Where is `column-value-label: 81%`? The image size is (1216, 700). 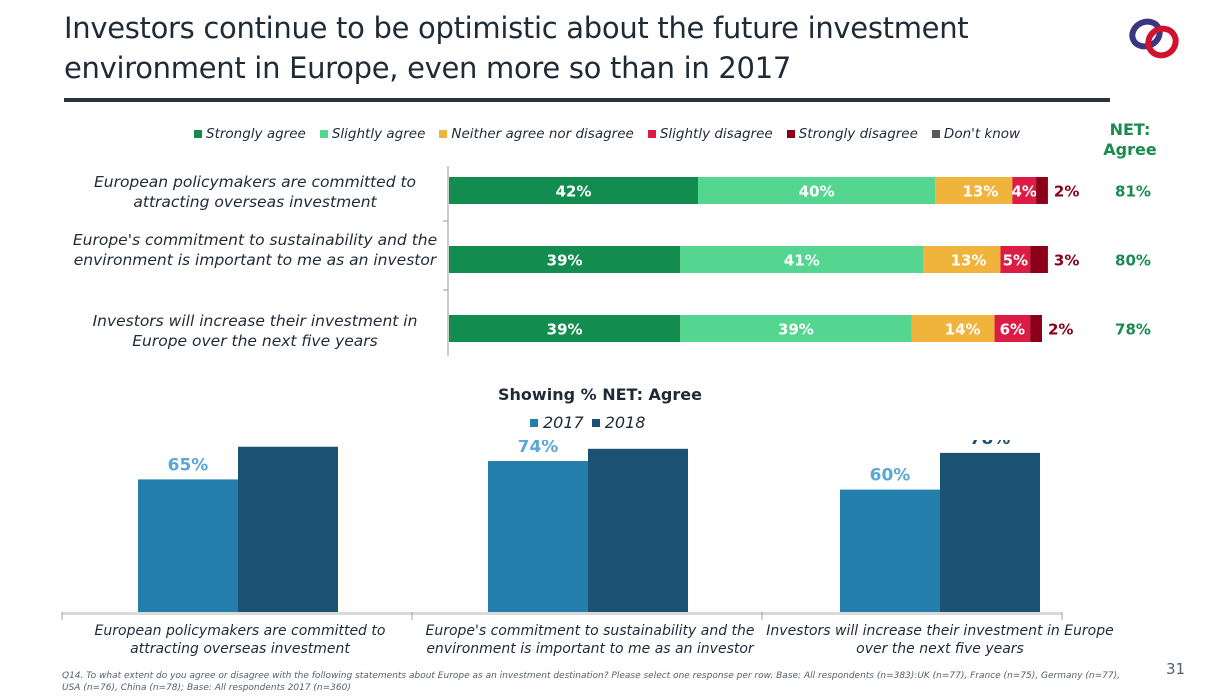
column-value-label: 81% is located at coordinates (288, 441).